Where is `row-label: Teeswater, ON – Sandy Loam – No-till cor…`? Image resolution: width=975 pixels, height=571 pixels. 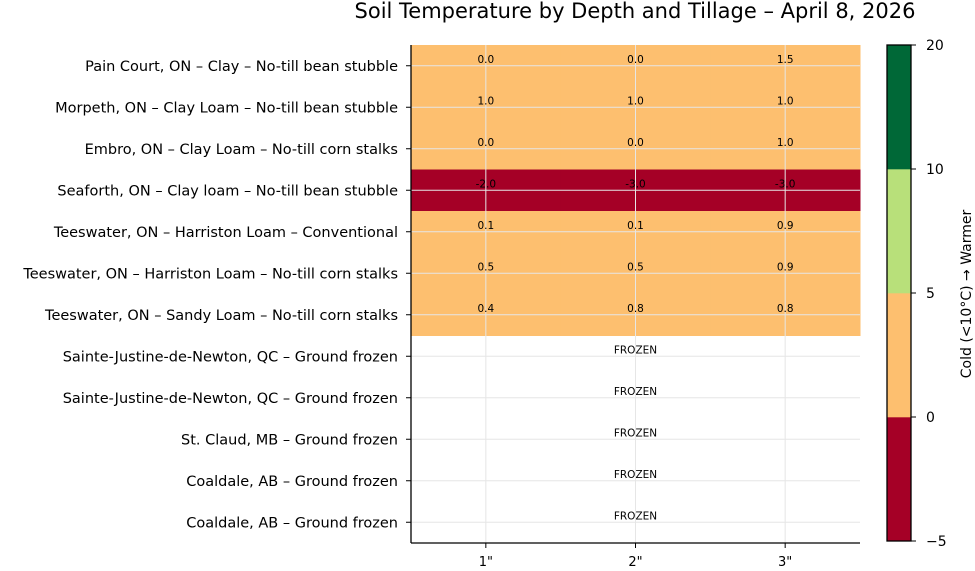
row-label: Teeswater, ON – Sandy Loam – No-till cor… is located at coordinates (221, 316).